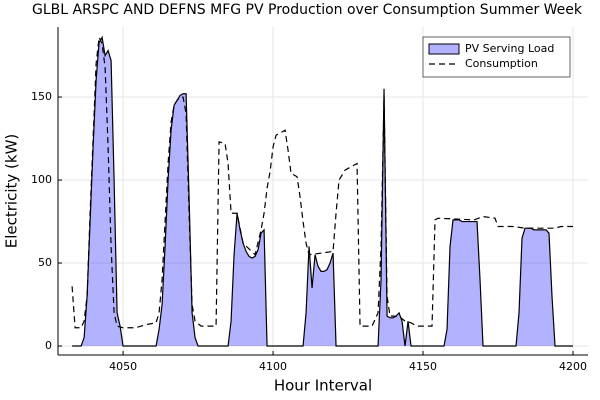 This screenshot has width=600, height=400. Describe the element at coordinates (444, 49) in the screenshot. I see `legend-swatch` at that location.